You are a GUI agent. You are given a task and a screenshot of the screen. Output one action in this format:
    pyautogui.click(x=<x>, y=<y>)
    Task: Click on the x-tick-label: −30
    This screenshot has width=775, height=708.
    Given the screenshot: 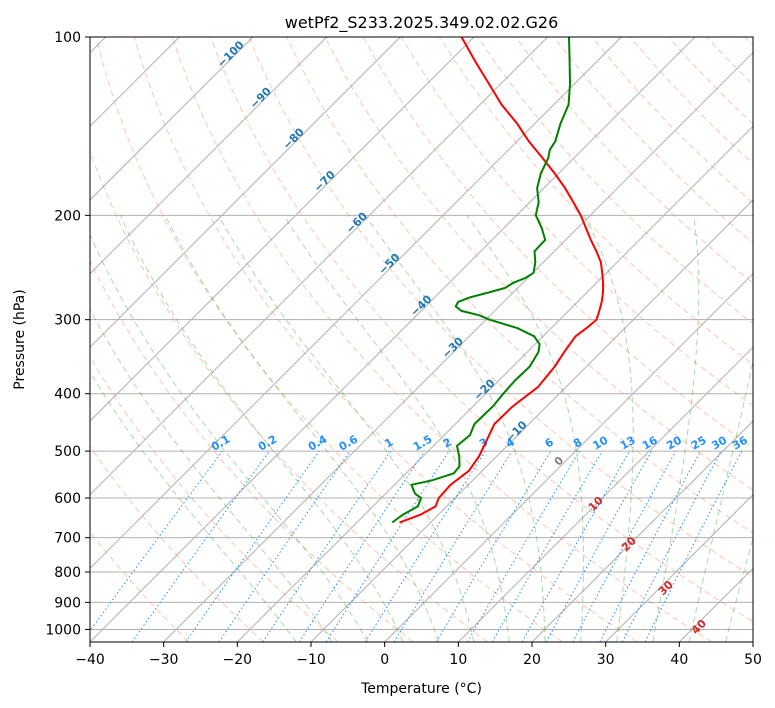 What is the action you would take?
    pyautogui.click(x=164, y=660)
    